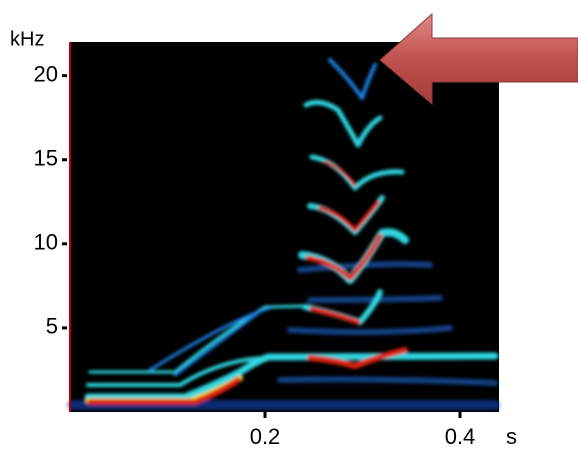  I want to click on y-axis-label: kHz, so click(27, 39).